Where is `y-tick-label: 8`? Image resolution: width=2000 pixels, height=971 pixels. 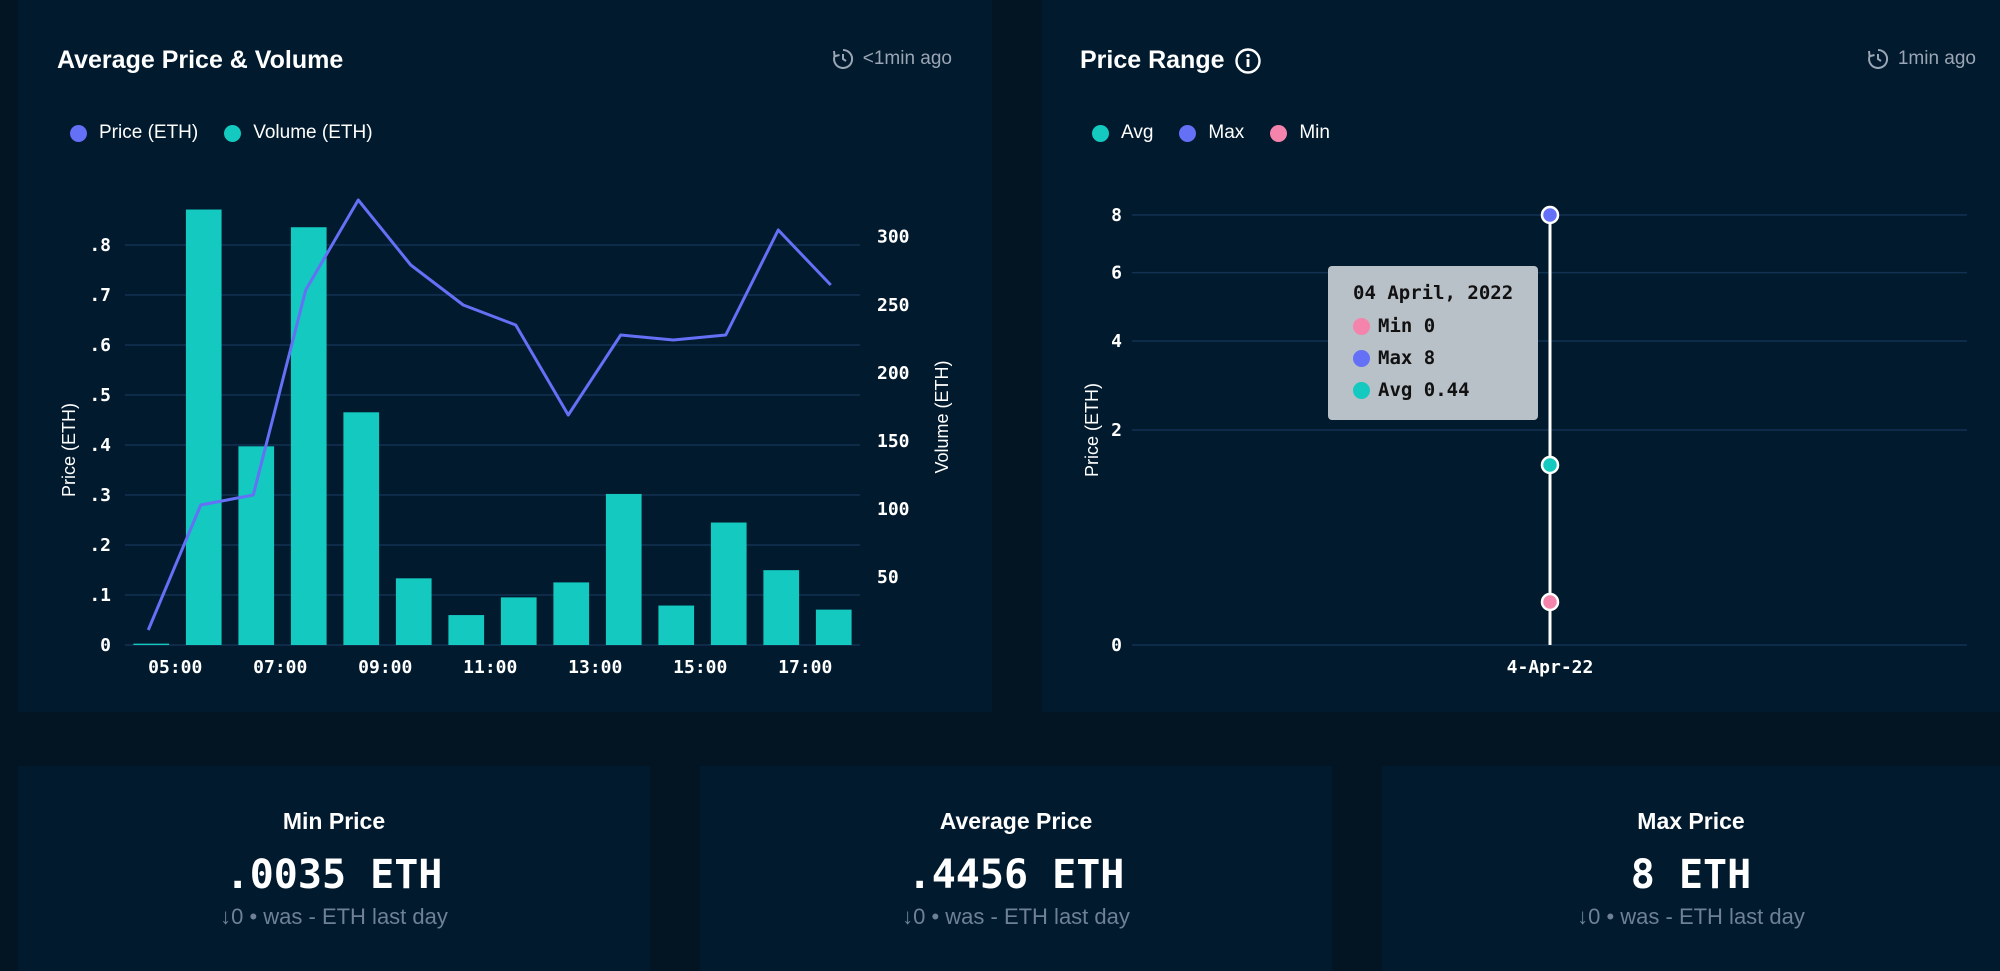
y-tick-label: 8 is located at coordinates (1116, 215).